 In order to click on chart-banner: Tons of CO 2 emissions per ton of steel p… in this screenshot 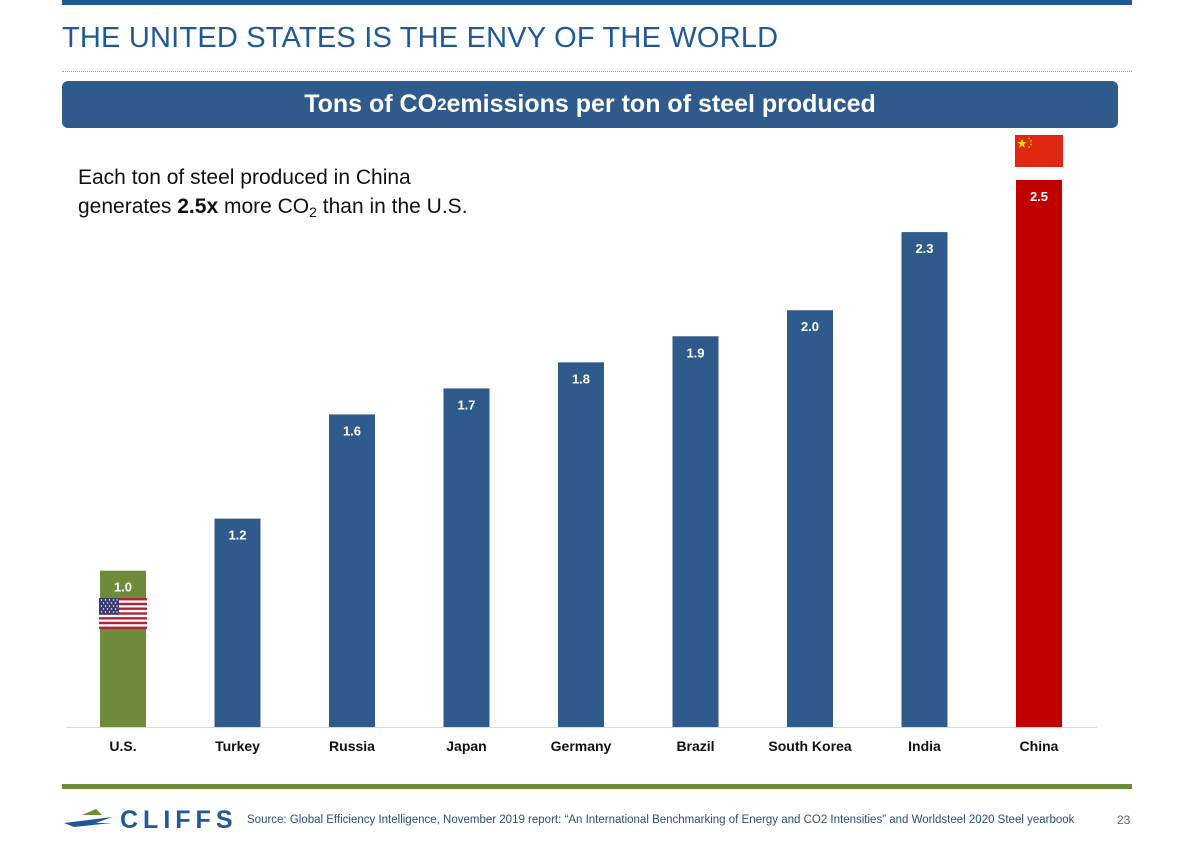, I will do `click(590, 104)`.